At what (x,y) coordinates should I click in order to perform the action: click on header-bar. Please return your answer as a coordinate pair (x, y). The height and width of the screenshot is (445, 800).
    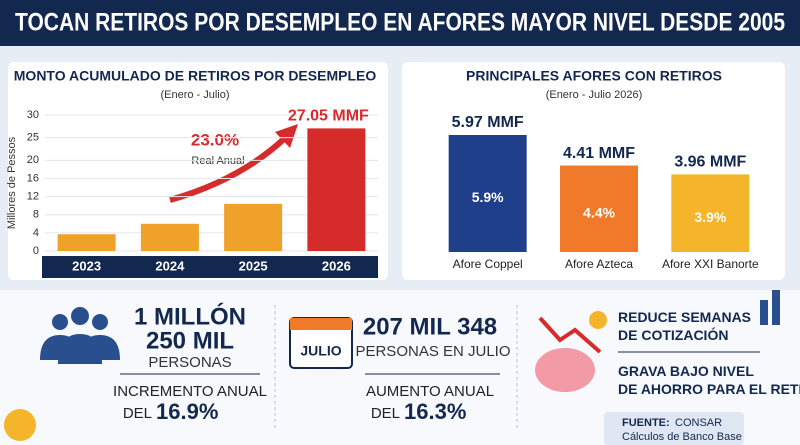
    Looking at the image, I should click on (400, 23).